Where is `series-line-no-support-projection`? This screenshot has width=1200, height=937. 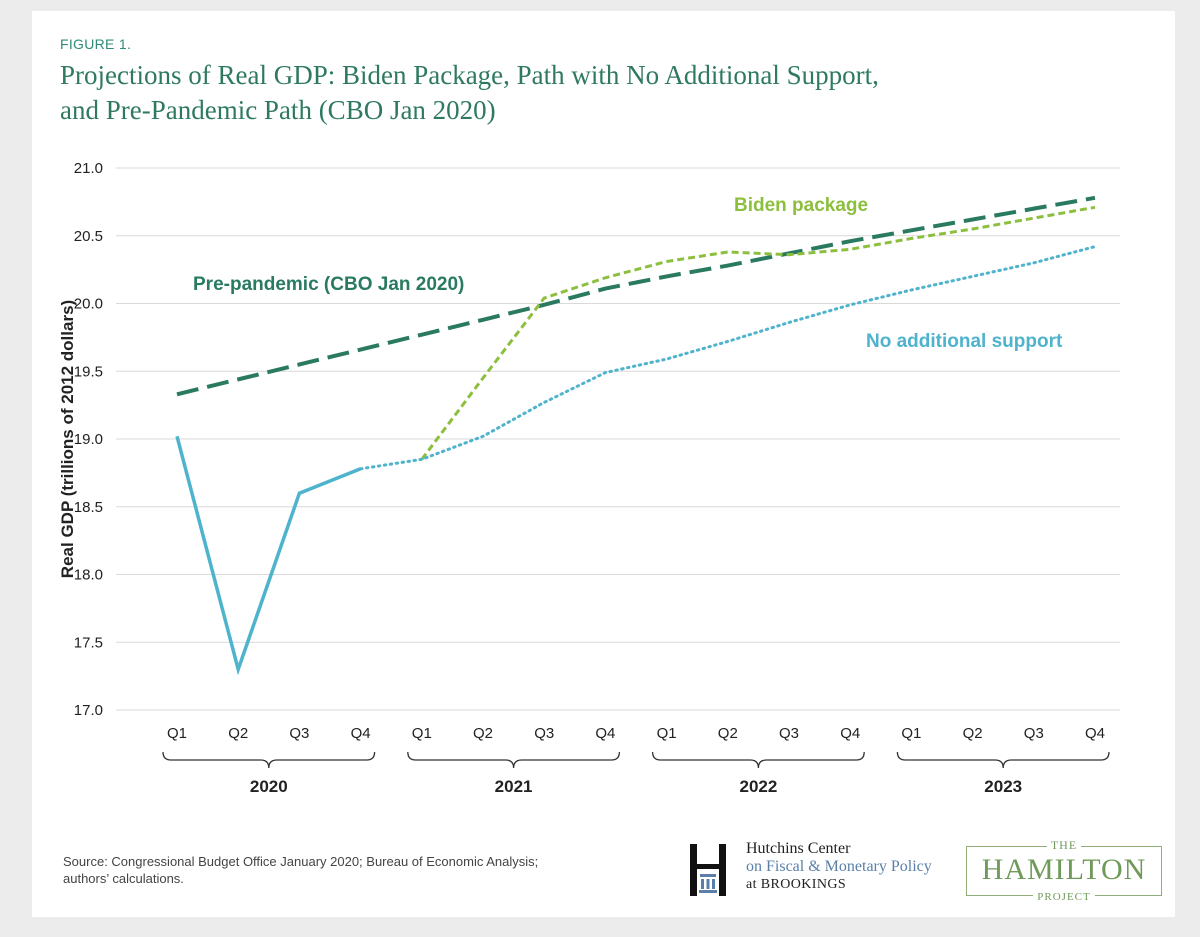
series-line-no-support-projection is located at coordinates (728, 358).